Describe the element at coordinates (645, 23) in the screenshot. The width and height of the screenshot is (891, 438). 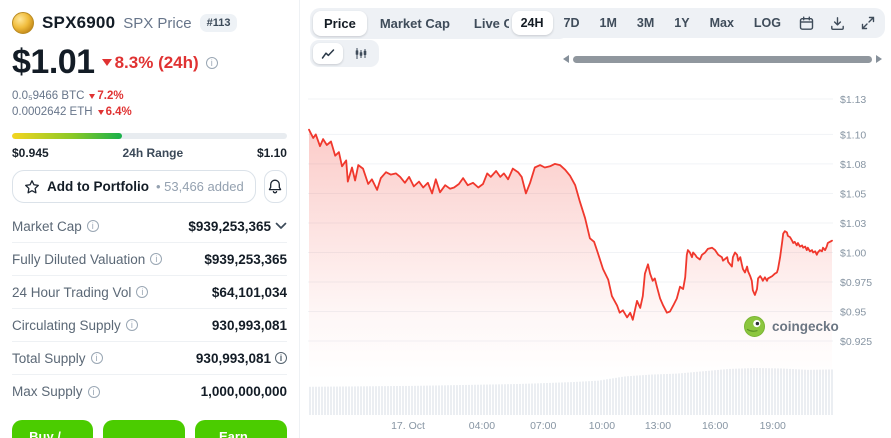
I see `timeframe-3m: 3M` at that location.